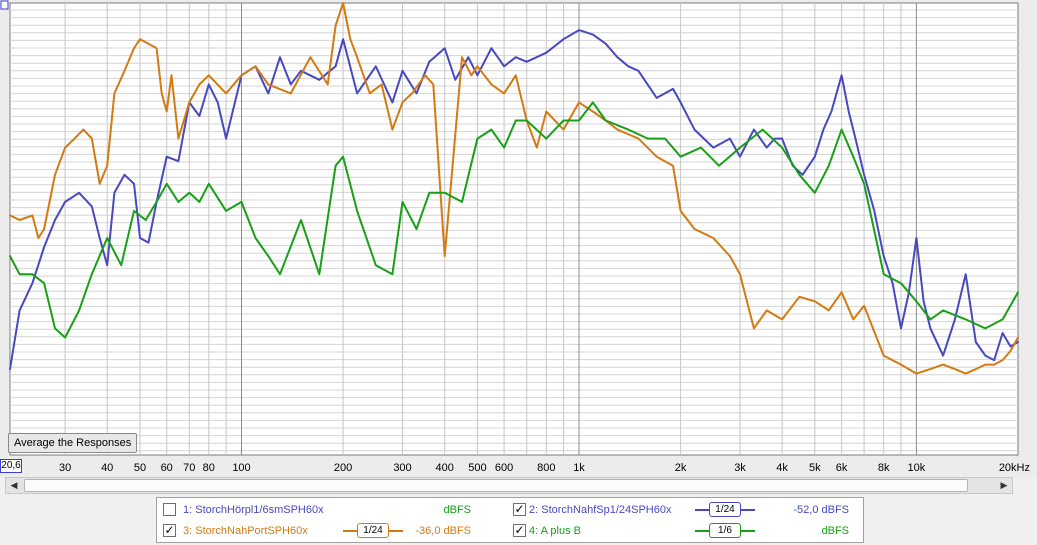 The height and width of the screenshot is (545, 1037). Describe the element at coordinates (140, 468) in the screenshot. I see `x-tick-label: 50` at that location.